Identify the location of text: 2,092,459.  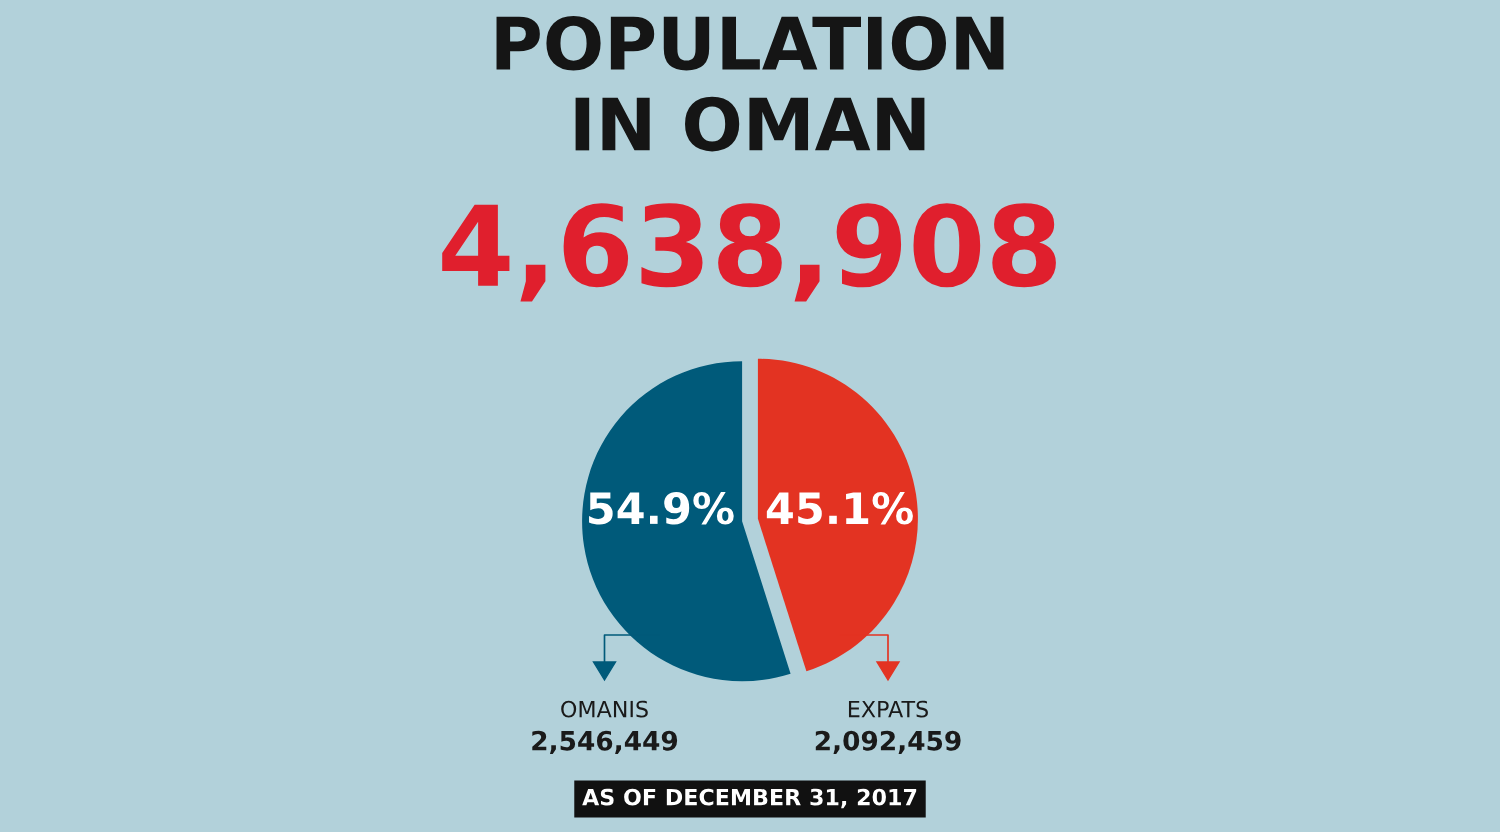
(888, 742).